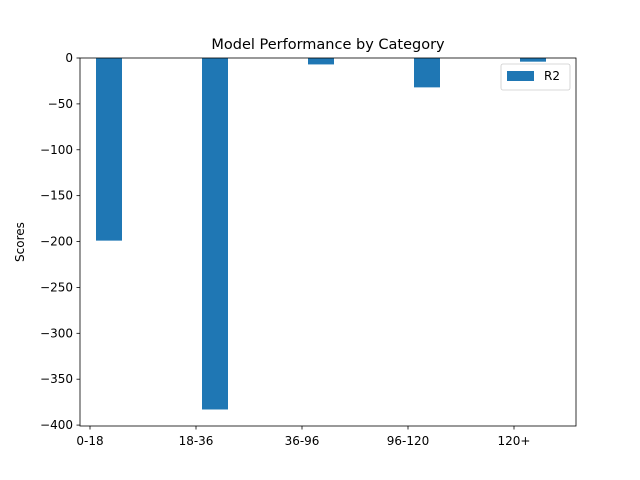  What do you see at coordinates (69, 58) in the screenshot?
I see `y-tick-label: 0` at bounding box center [69, 58].